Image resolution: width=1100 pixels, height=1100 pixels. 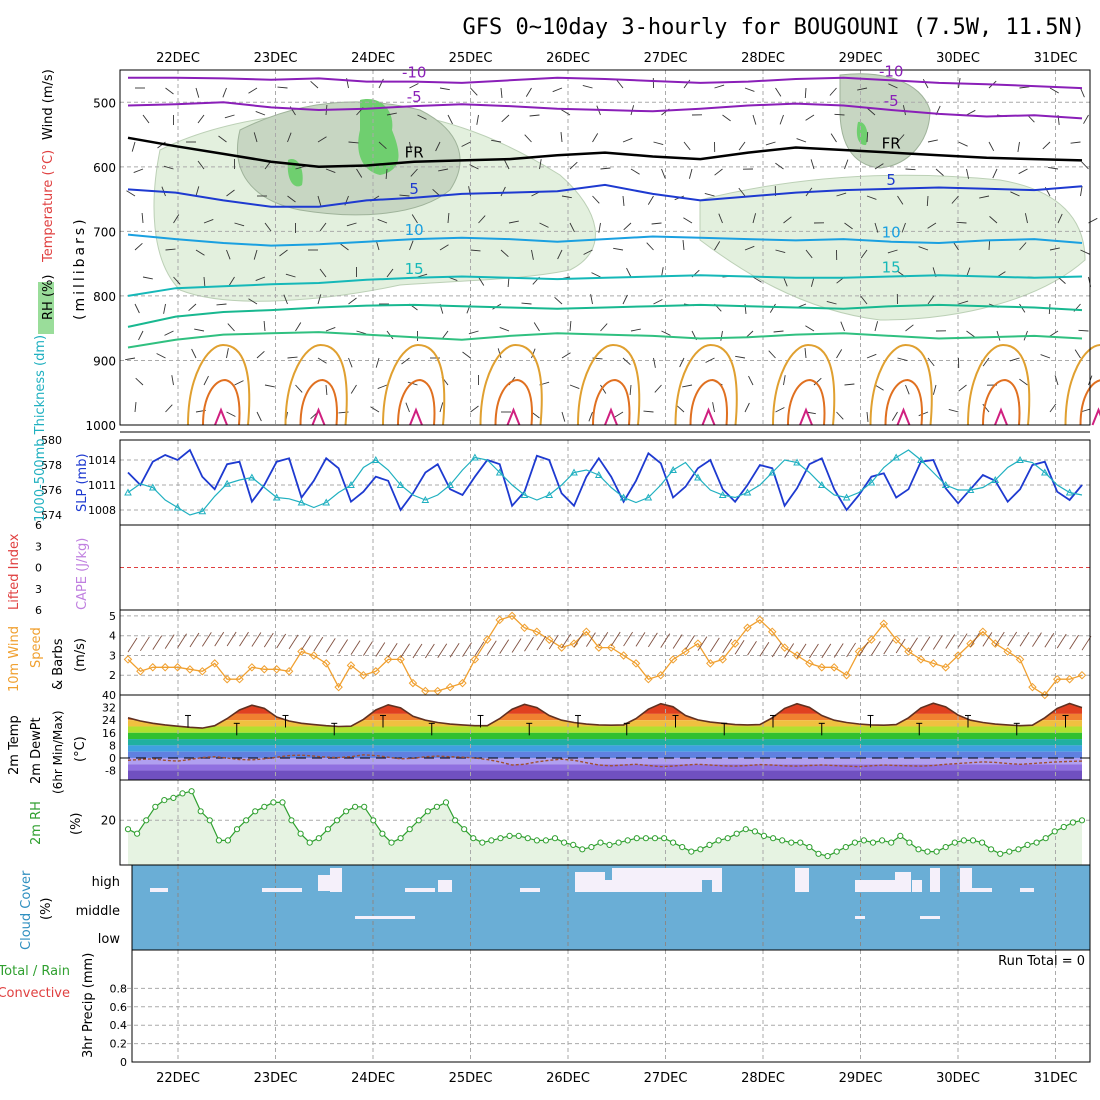 What do you see at coordinates (605, 729) in the screenshot?
I see `temp-band` at bounding box center [605, 729].